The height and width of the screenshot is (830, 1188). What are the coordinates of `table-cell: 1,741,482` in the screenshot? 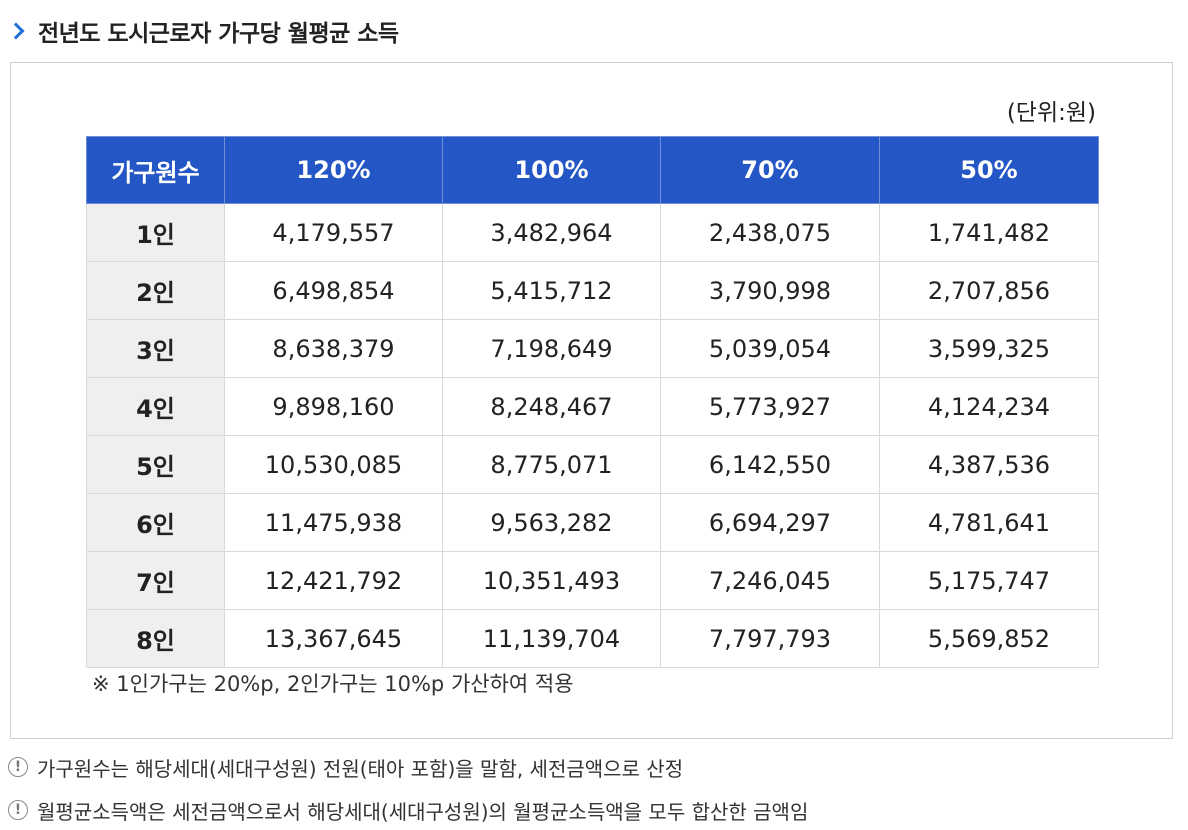 It's located at (989, 232).